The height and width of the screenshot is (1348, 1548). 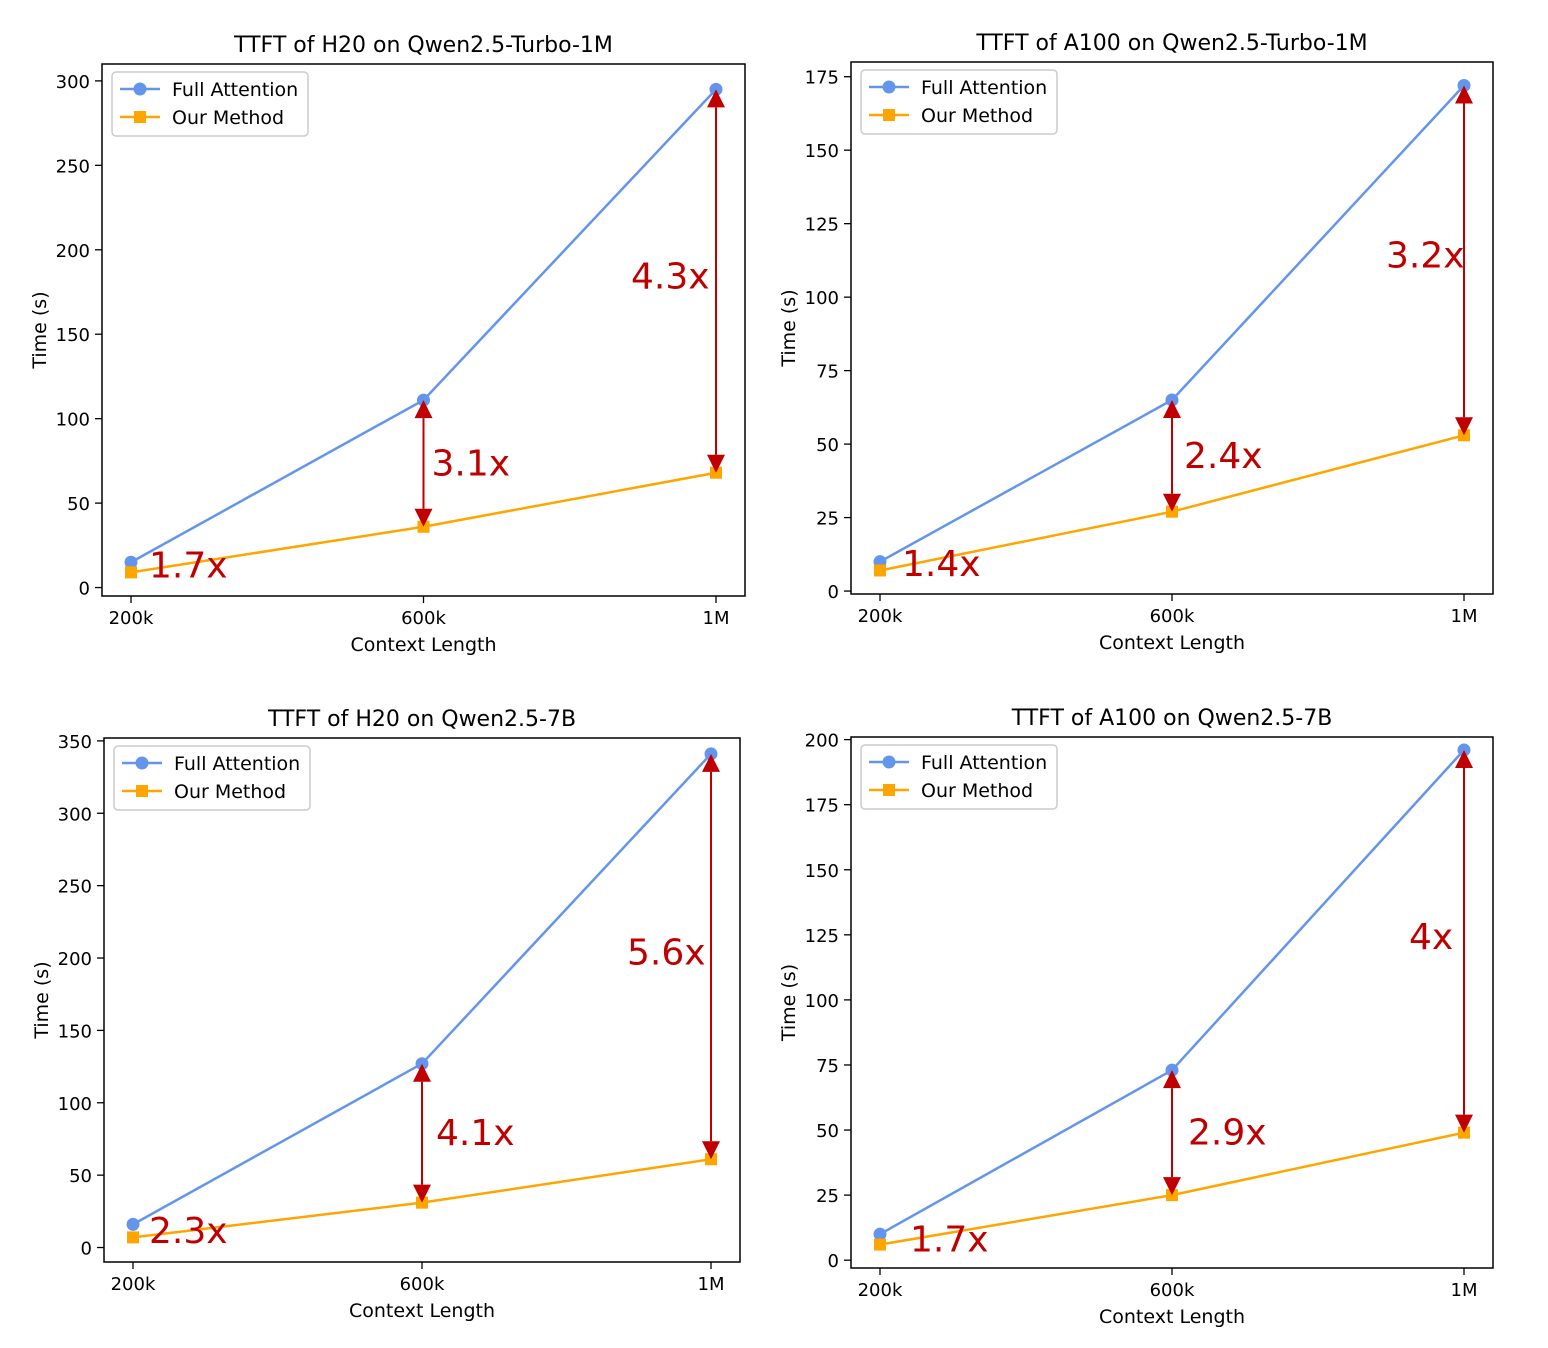 What do you see at coordinates (822, 225) in the screenshot?
I see `y-tick-label: 125` at bounding box center [822, 225].